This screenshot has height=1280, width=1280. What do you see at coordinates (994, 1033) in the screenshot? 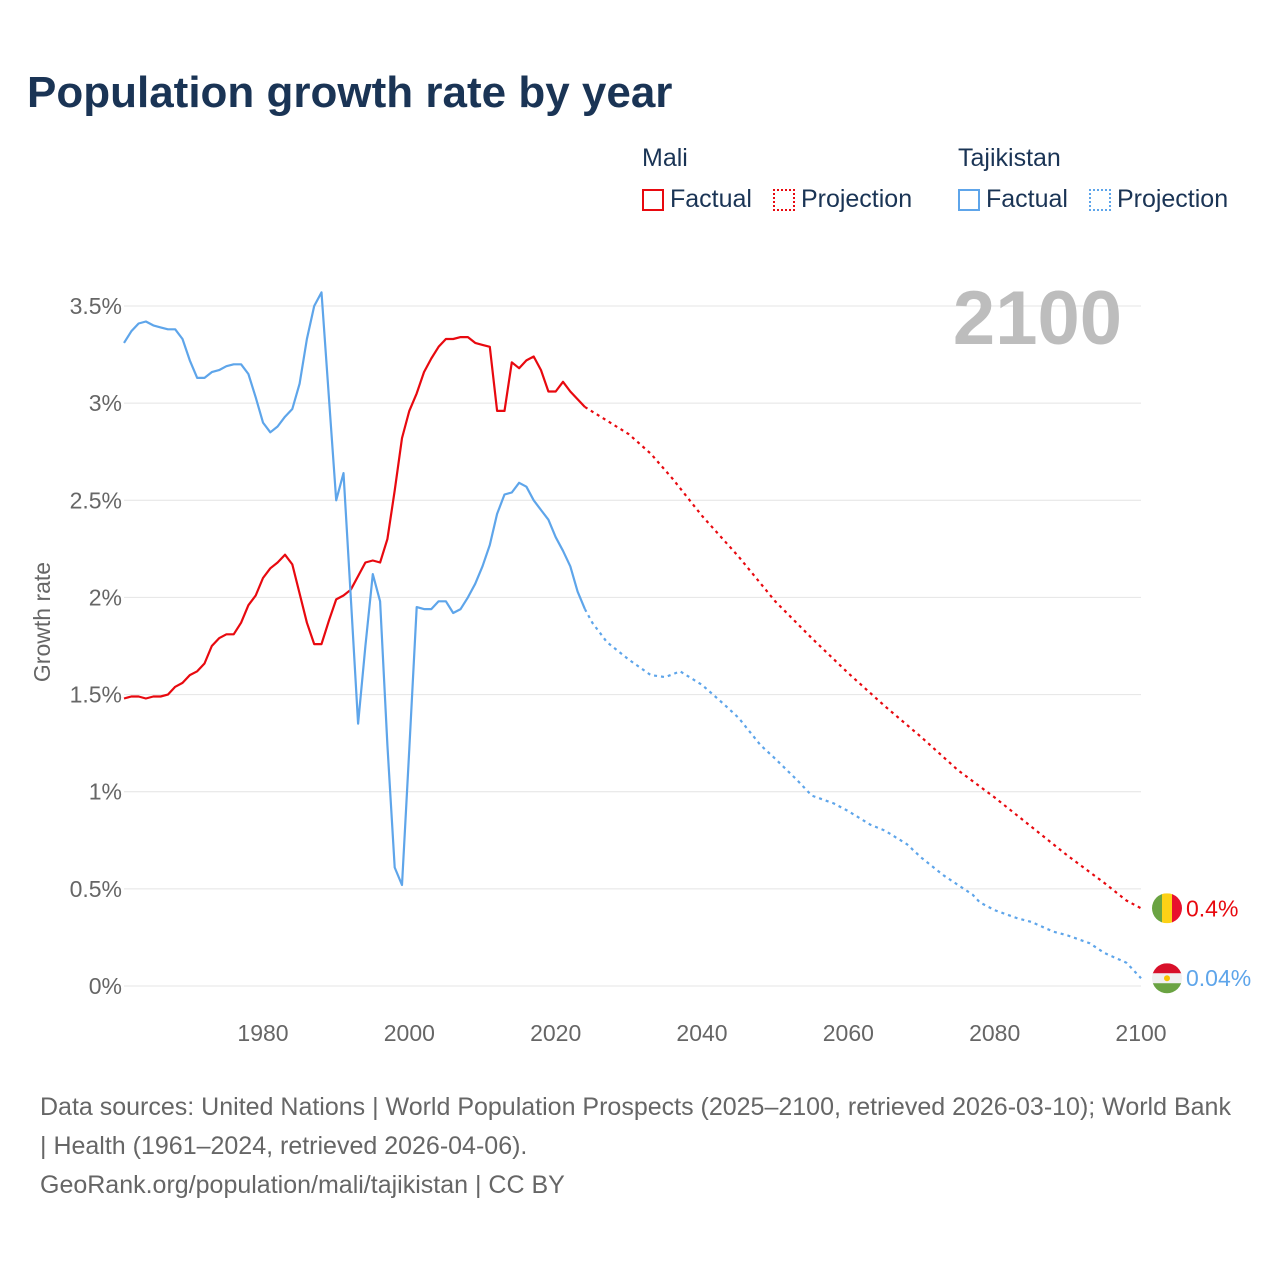
I see `x-tick-label: 2080` at bounding box center [994, 1033].